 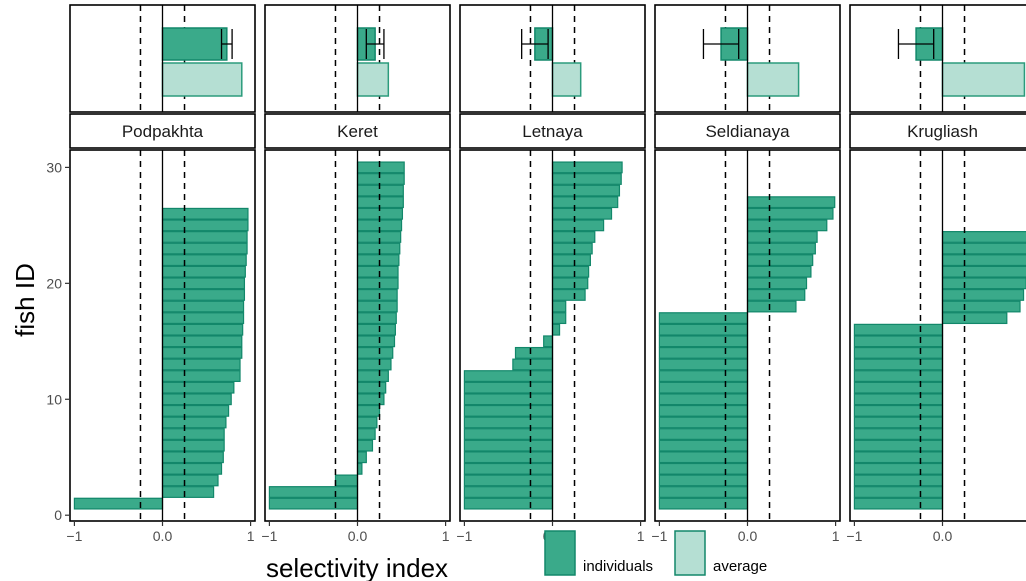 I want to click on facet-strip-label: Seldianaya, so click(x=747, y=131).